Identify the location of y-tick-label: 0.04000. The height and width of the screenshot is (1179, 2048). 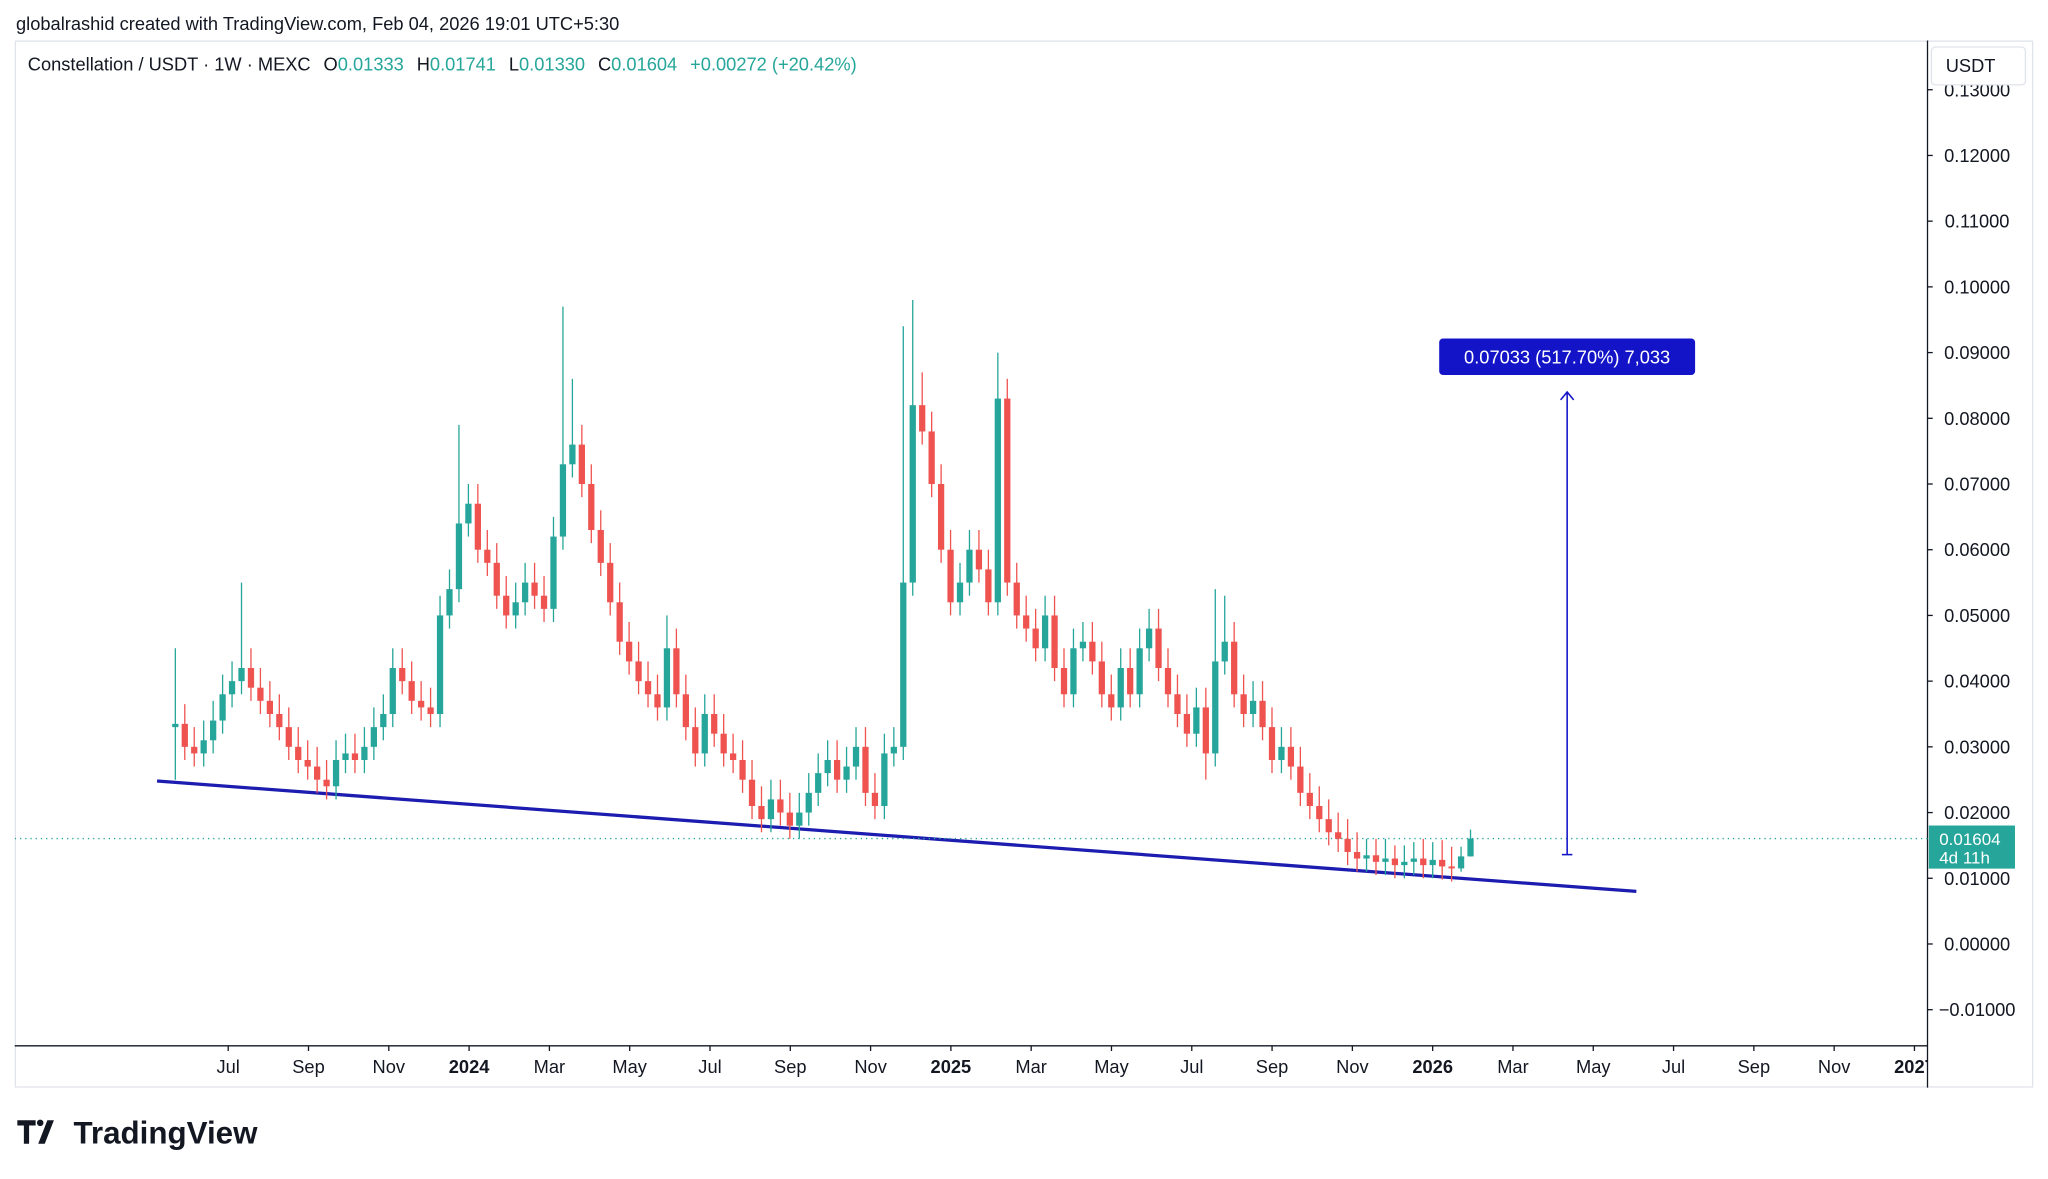
(1977, 681).